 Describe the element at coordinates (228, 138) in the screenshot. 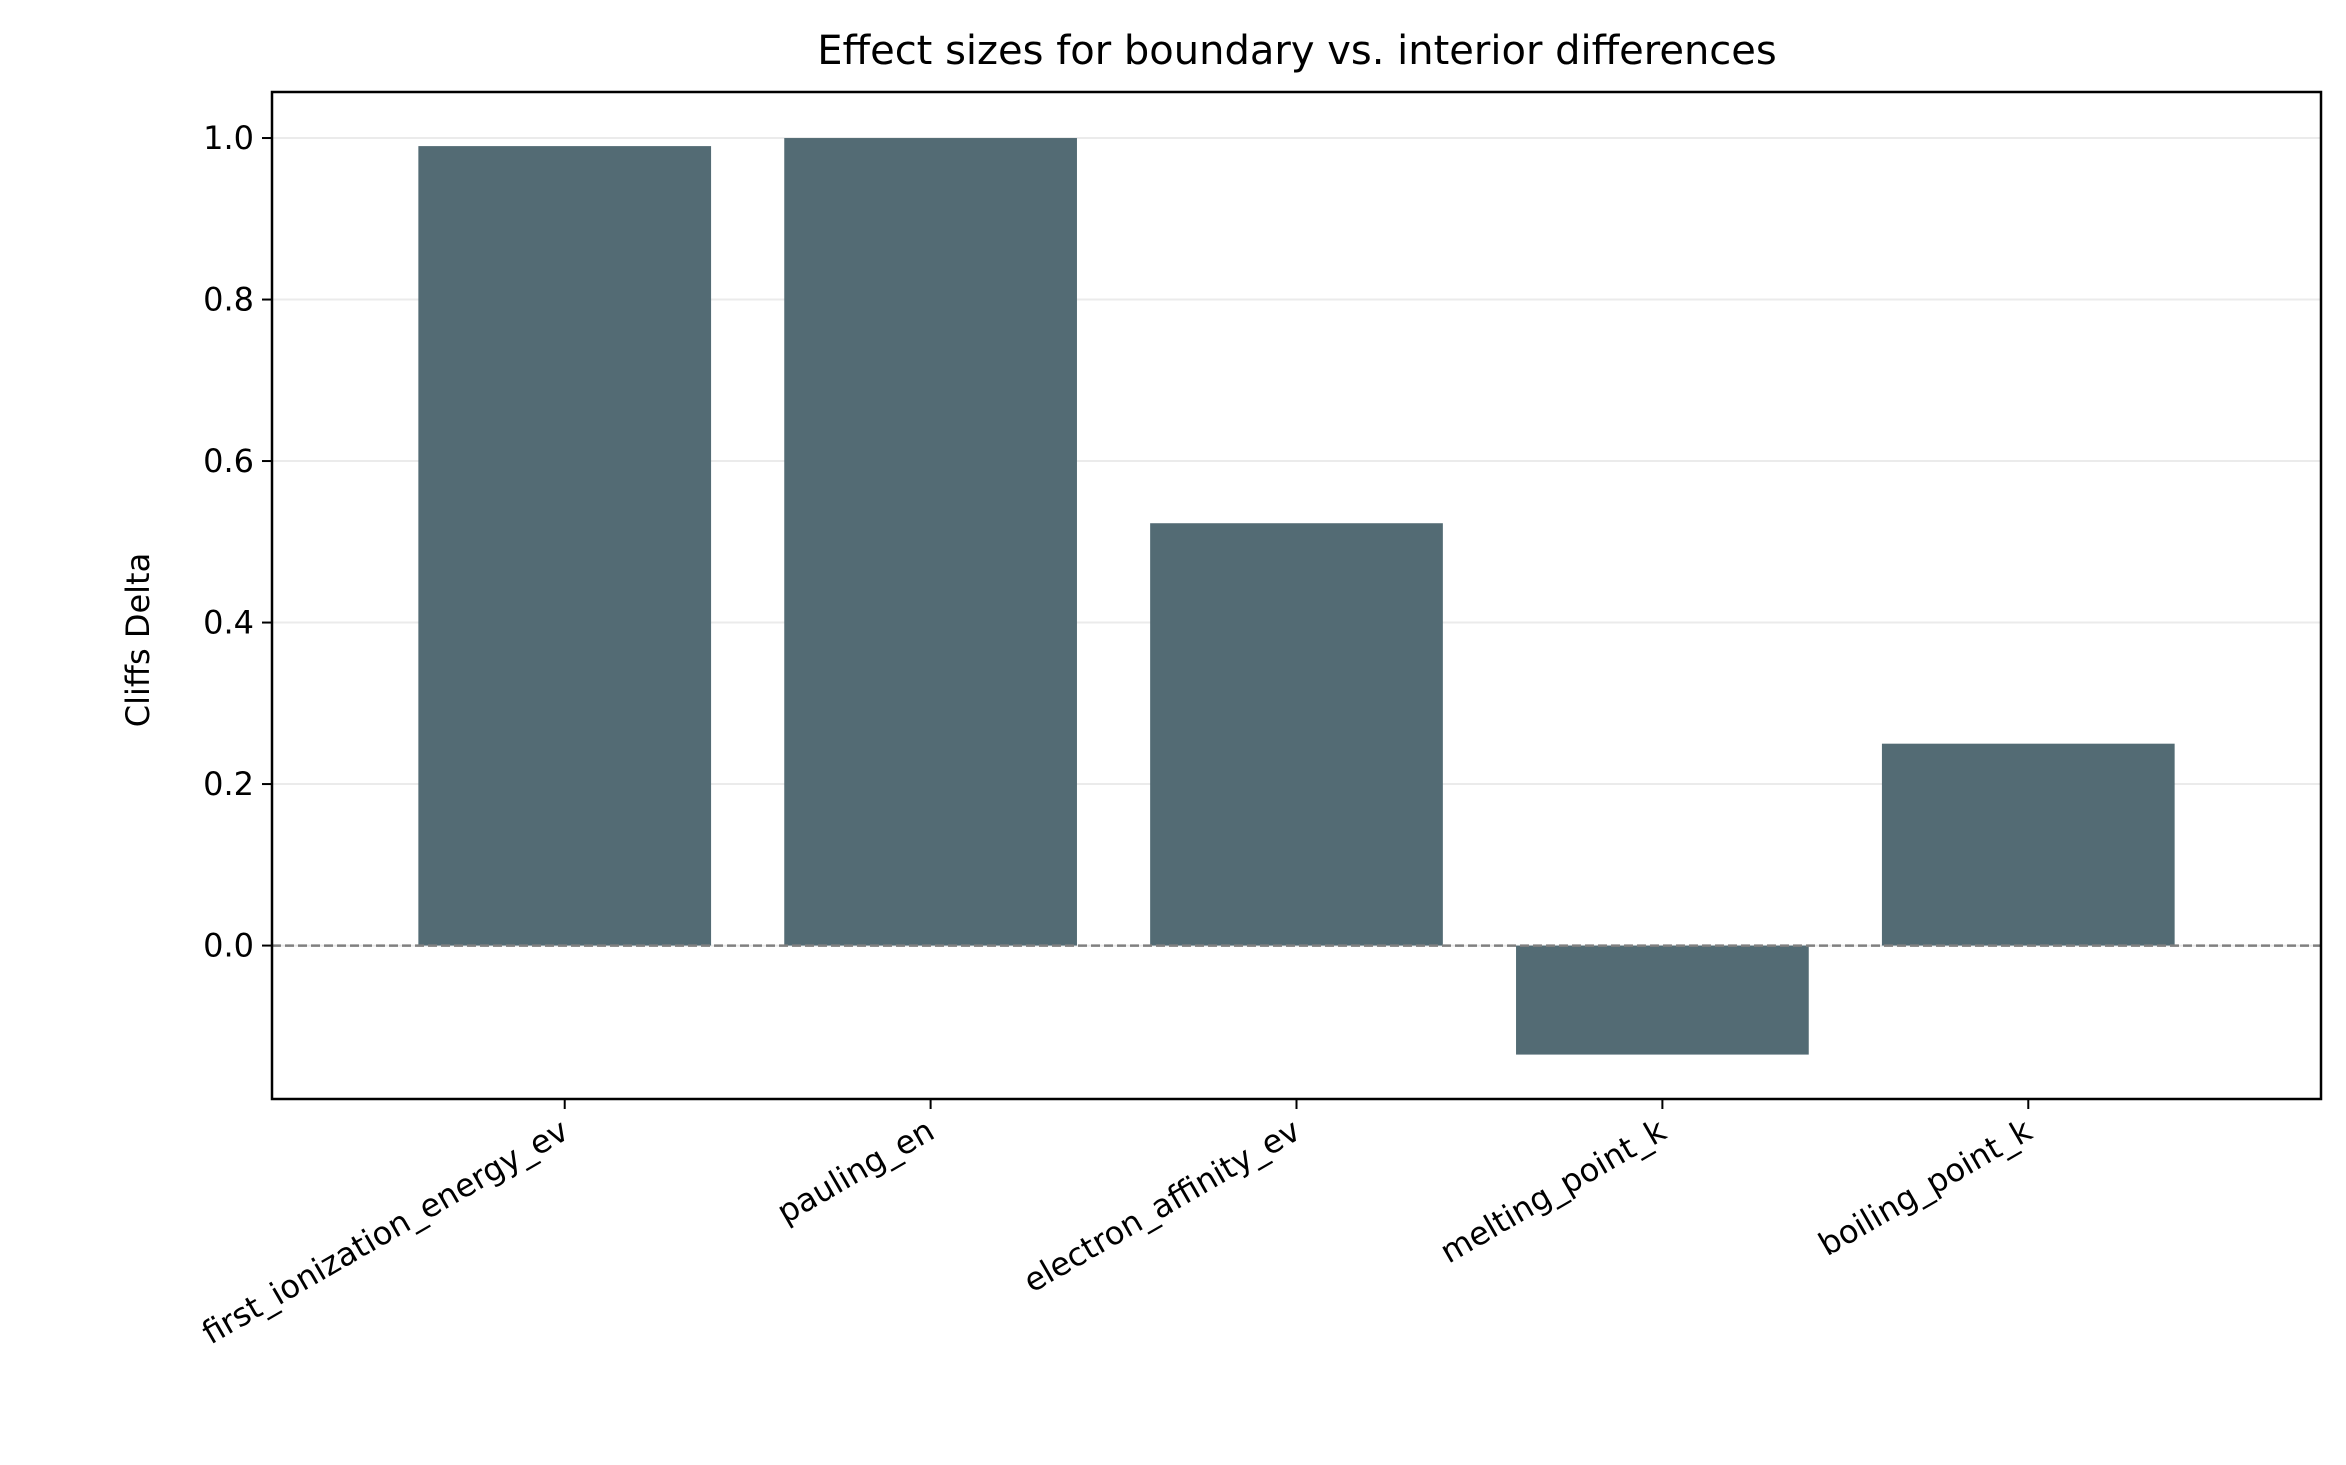

I see `y-tick-label-5: 1.0` at that location.